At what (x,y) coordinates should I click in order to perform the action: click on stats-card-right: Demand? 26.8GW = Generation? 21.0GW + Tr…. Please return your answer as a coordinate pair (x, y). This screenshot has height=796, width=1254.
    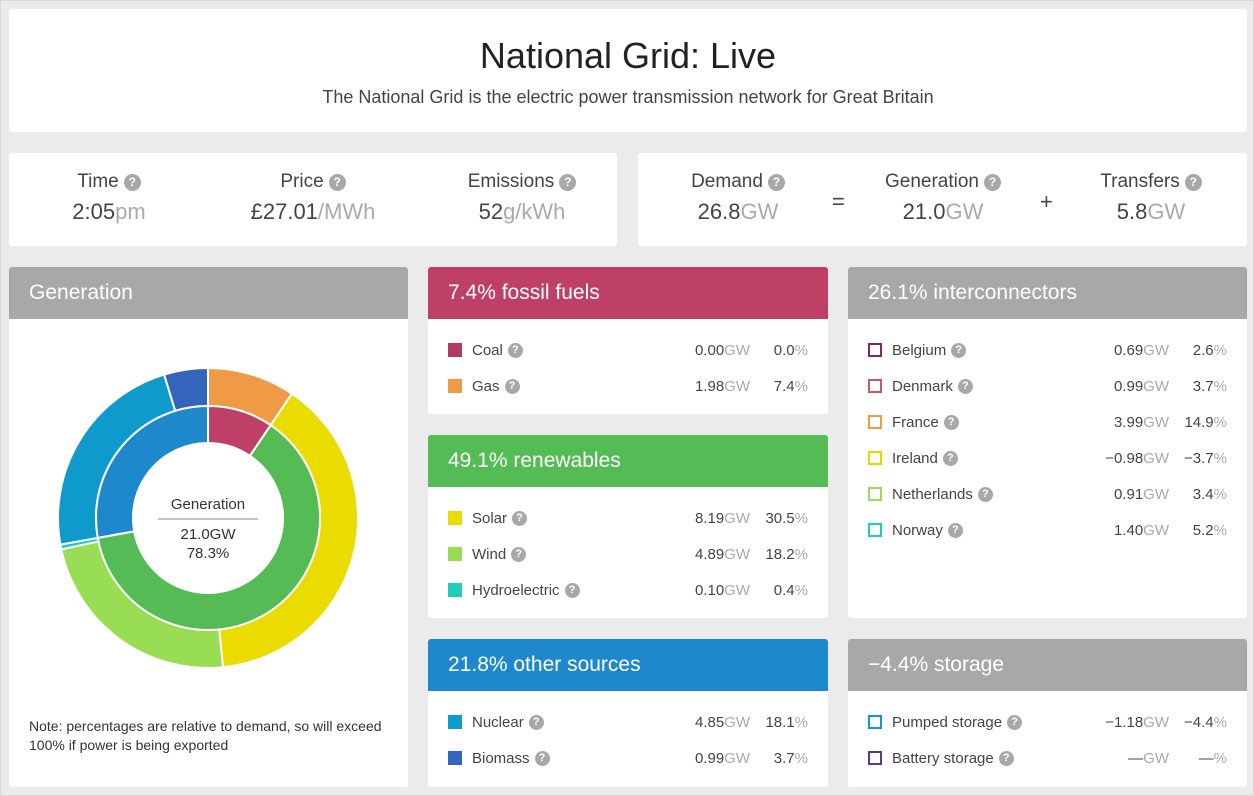
    Looking at the image, I should click on (942, 199).